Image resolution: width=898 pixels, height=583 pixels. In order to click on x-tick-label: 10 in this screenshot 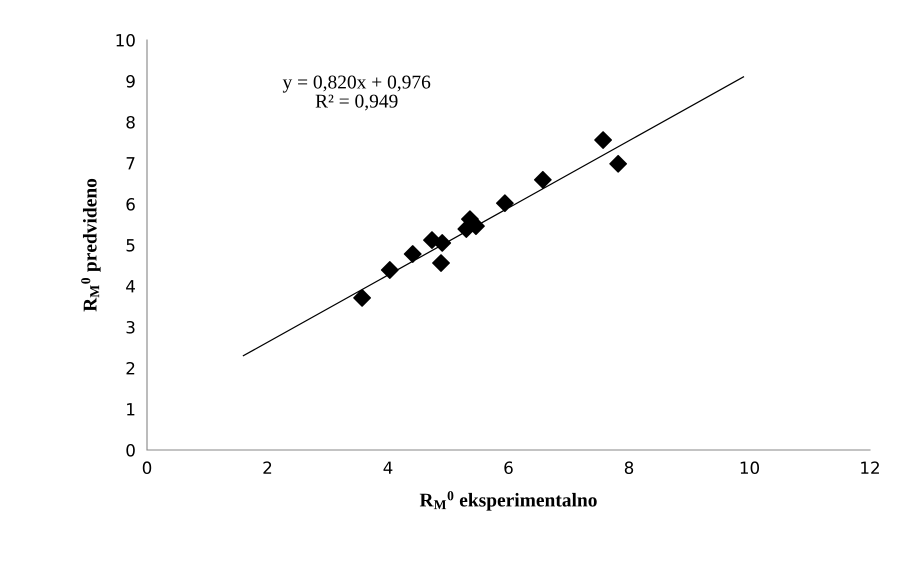, I will do `click(749, 467)`.